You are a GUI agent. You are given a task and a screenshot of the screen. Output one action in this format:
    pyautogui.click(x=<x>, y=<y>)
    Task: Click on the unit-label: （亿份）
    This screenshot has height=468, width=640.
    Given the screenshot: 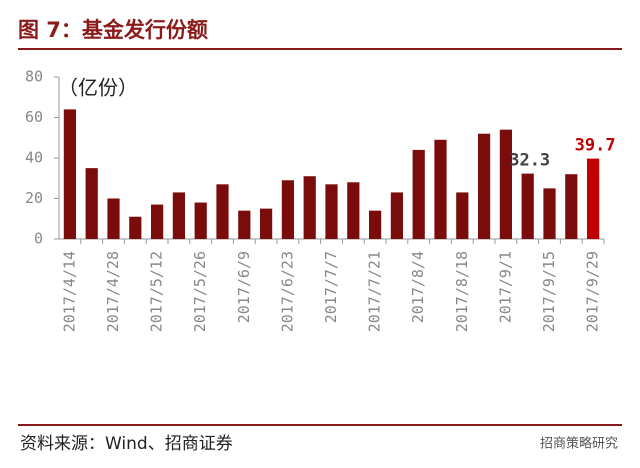 What is the action you would take?
    pyautogui.click(x=98, y=88)
    